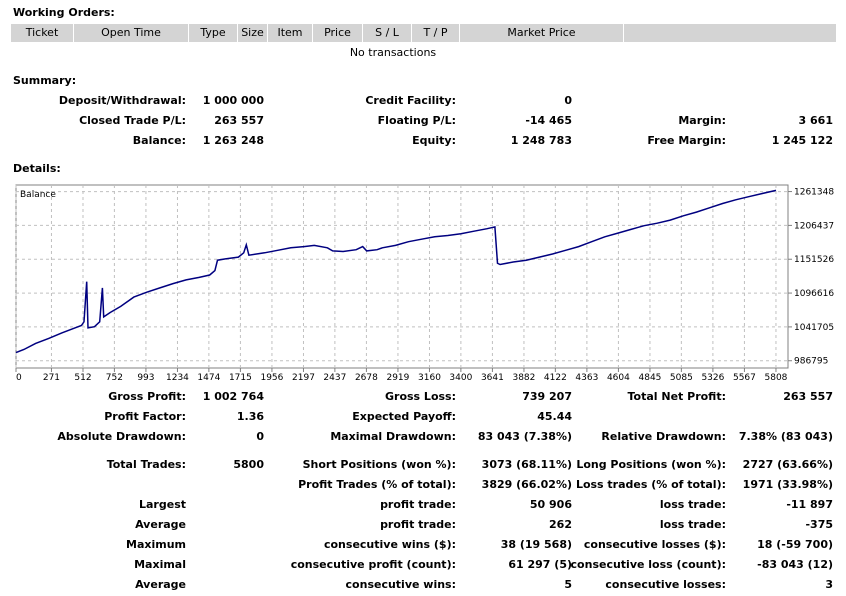  I want to click on y-tick-label: 986795, so click(811, 362).